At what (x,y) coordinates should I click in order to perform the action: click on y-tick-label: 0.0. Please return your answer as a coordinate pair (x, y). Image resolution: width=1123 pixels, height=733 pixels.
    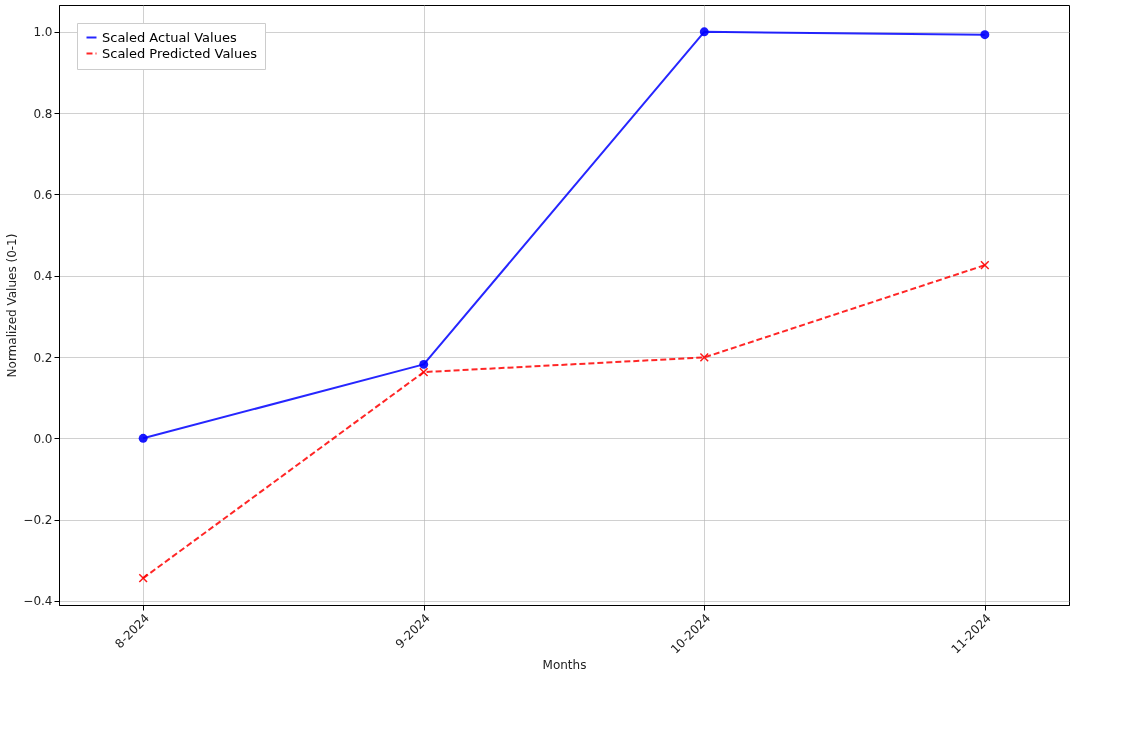
    Looking at the image, I should click on (43, 438).